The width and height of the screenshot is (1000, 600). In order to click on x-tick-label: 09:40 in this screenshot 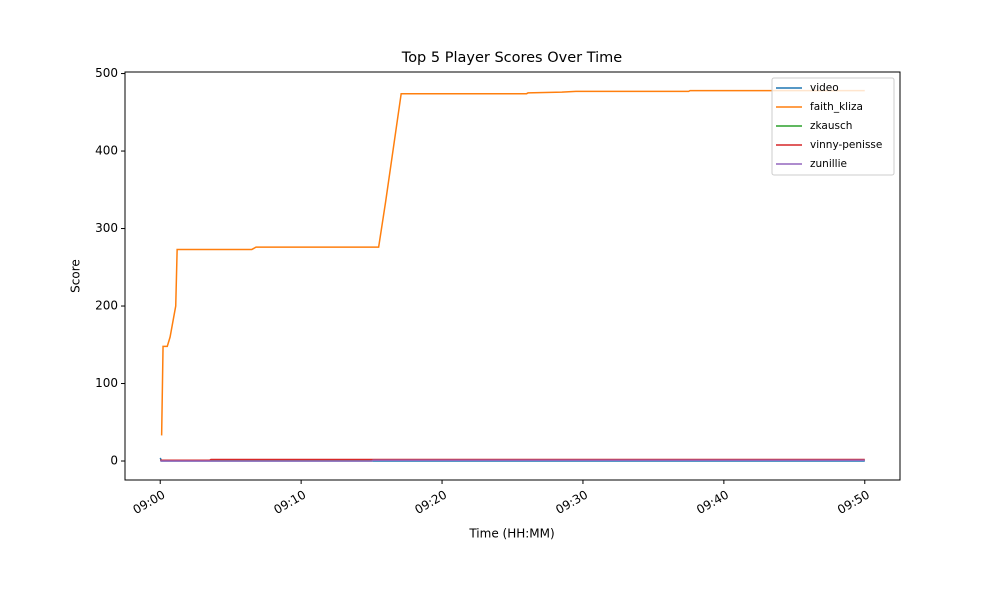, I will do `click(712, 502)`.